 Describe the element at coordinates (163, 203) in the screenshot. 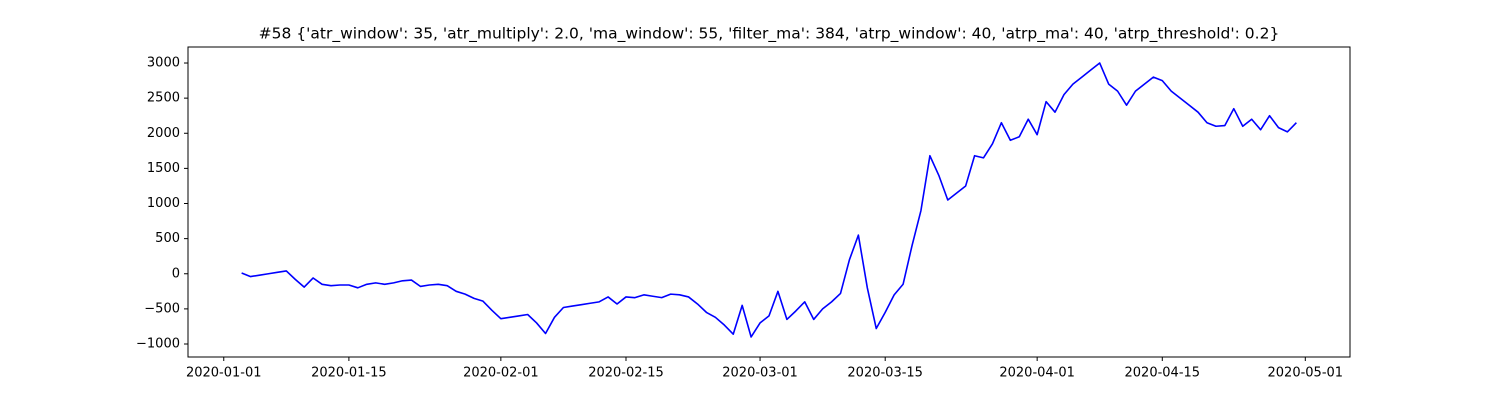

I see `y-tick-label: 1000` at that location.